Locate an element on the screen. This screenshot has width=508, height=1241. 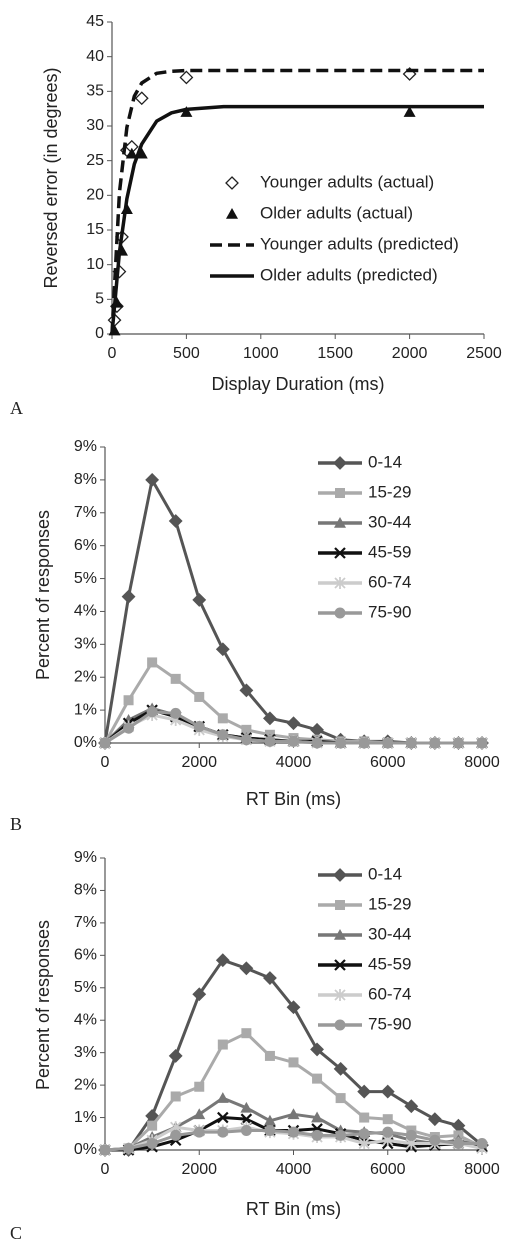
y-tick-label: 15 is located at coordinates (95, 229).